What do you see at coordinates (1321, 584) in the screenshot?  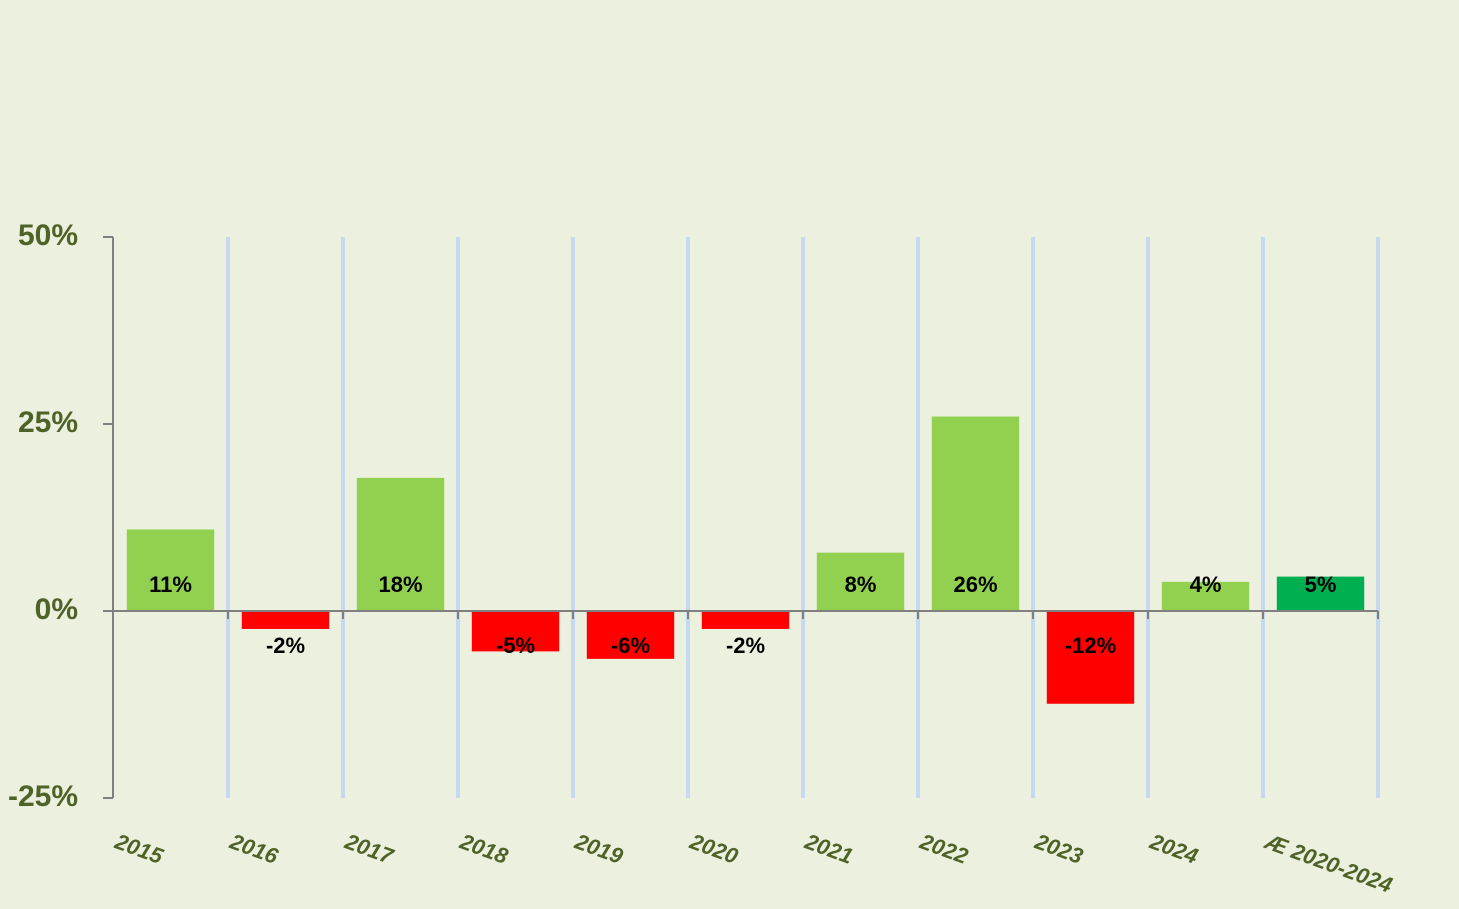 I see `data-label: 5%` at bounding box center [1321, 584].